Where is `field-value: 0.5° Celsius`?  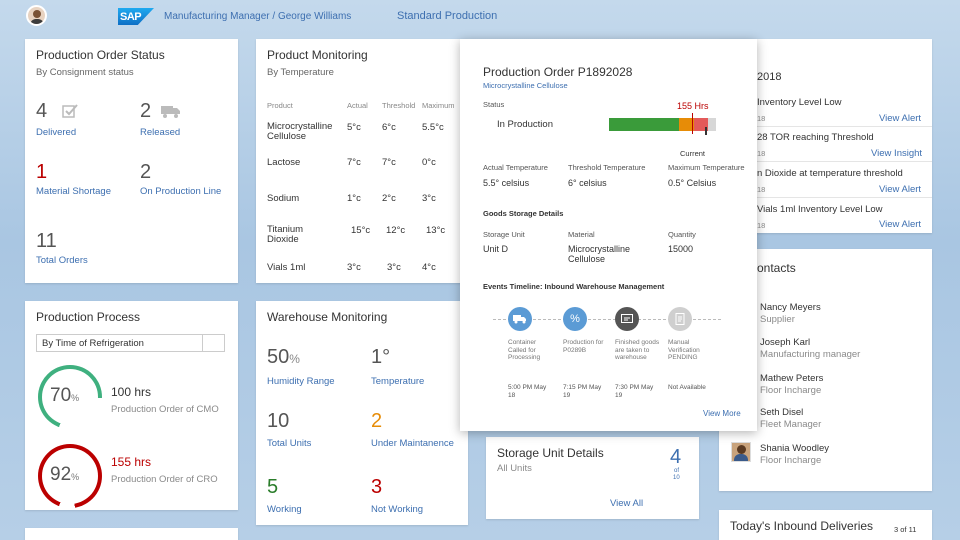 field-value: 0.5° Celsius is located at coordinates (692, 183).